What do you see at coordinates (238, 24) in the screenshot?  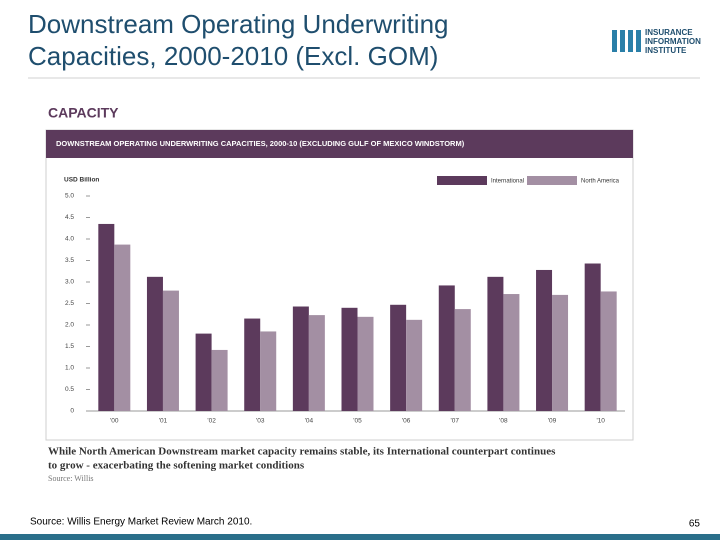 I see `slide-title: Downstream Operating Underwriting` at bounding box center [238, 24].